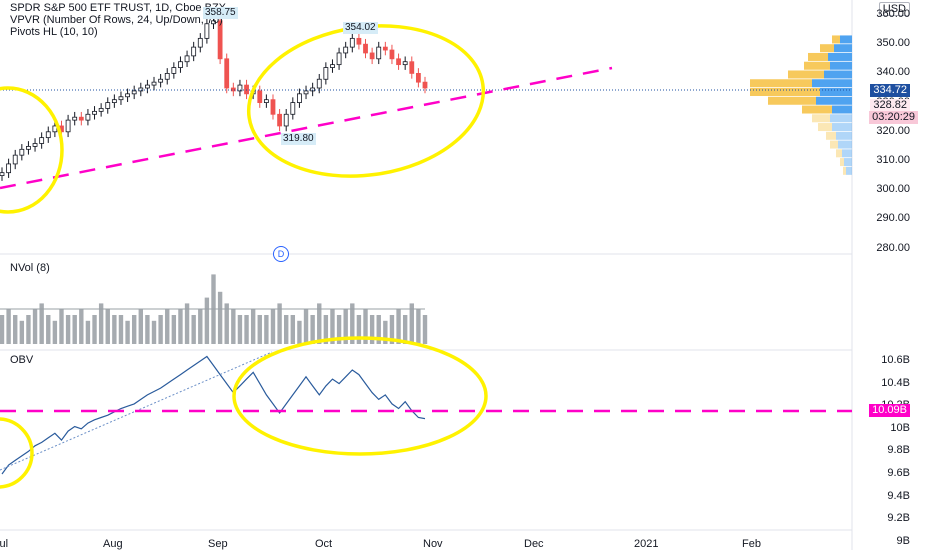 The width and height of the screenshot is (932, 550). I want to click on vpvr-label: VPVR (Number Of Rows, 24, Up/Down, 70), so click(116, 20).